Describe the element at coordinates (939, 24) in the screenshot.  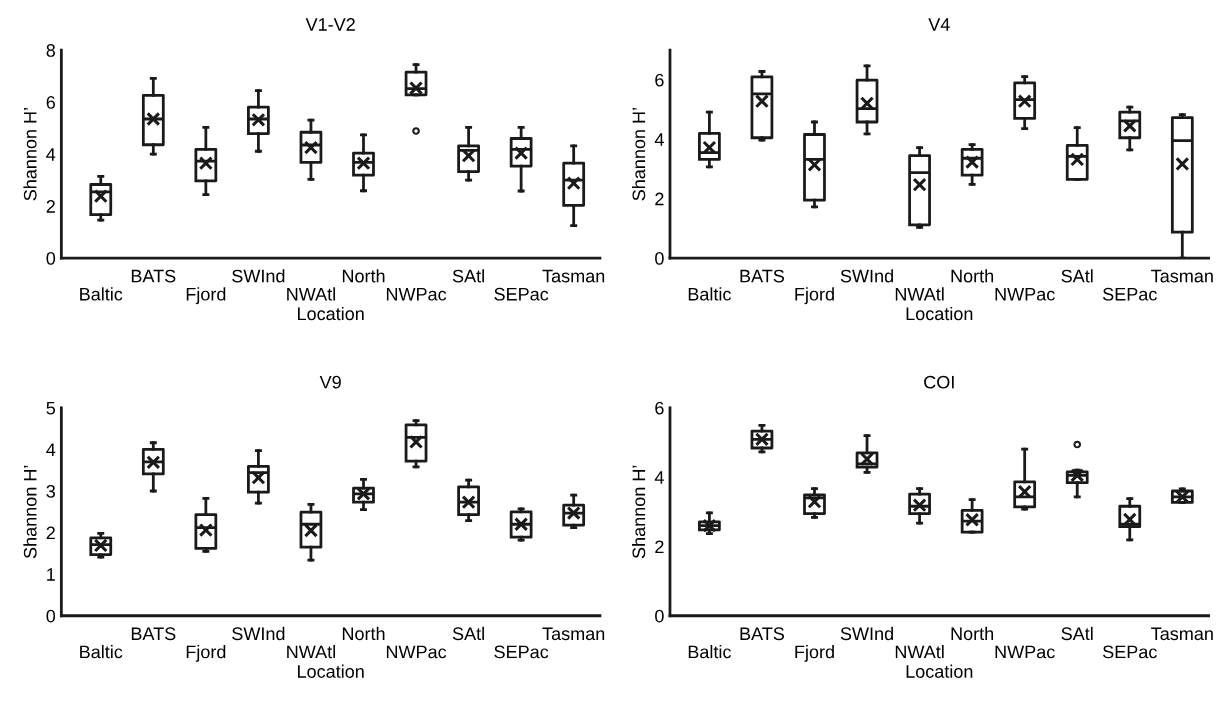
I see `chart-title: V4` at that location.